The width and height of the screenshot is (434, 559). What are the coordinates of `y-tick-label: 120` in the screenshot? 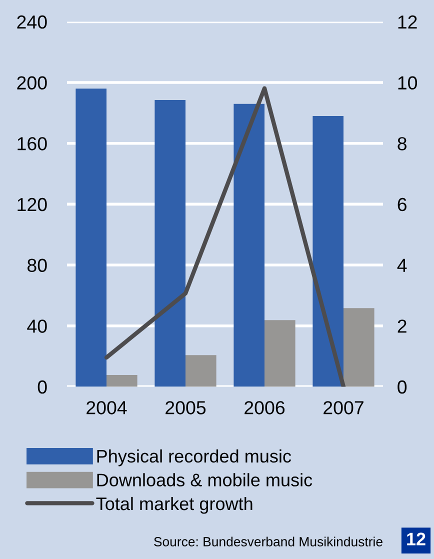 It's located at (32, 205).